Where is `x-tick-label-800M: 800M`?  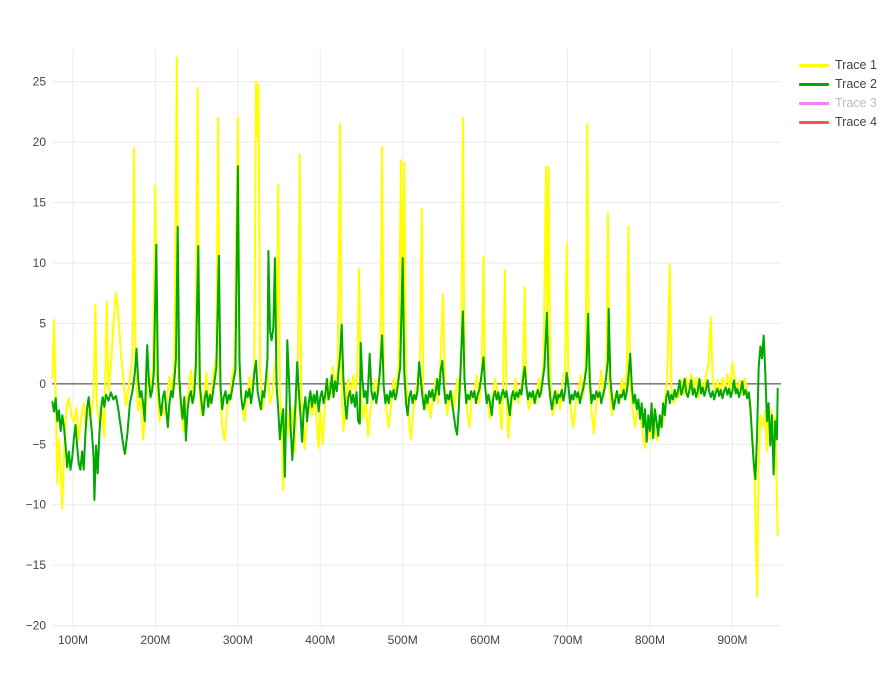 x-tick-label-800M: 800M is located at coordinates (650, 640).